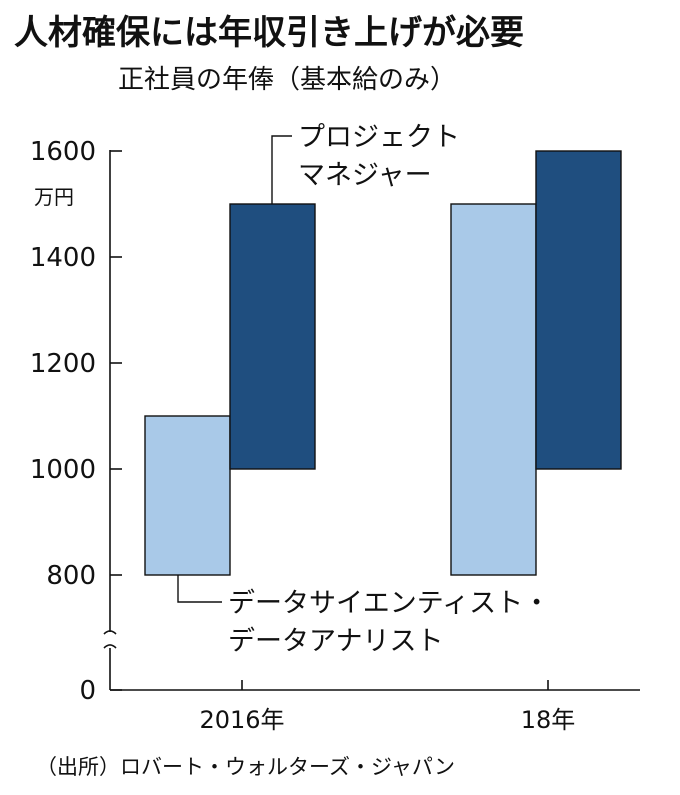 Image resolution: width=680 pixels, height=795 pixels. I want to click on y-tick-label: 1200, so click(63, 364).